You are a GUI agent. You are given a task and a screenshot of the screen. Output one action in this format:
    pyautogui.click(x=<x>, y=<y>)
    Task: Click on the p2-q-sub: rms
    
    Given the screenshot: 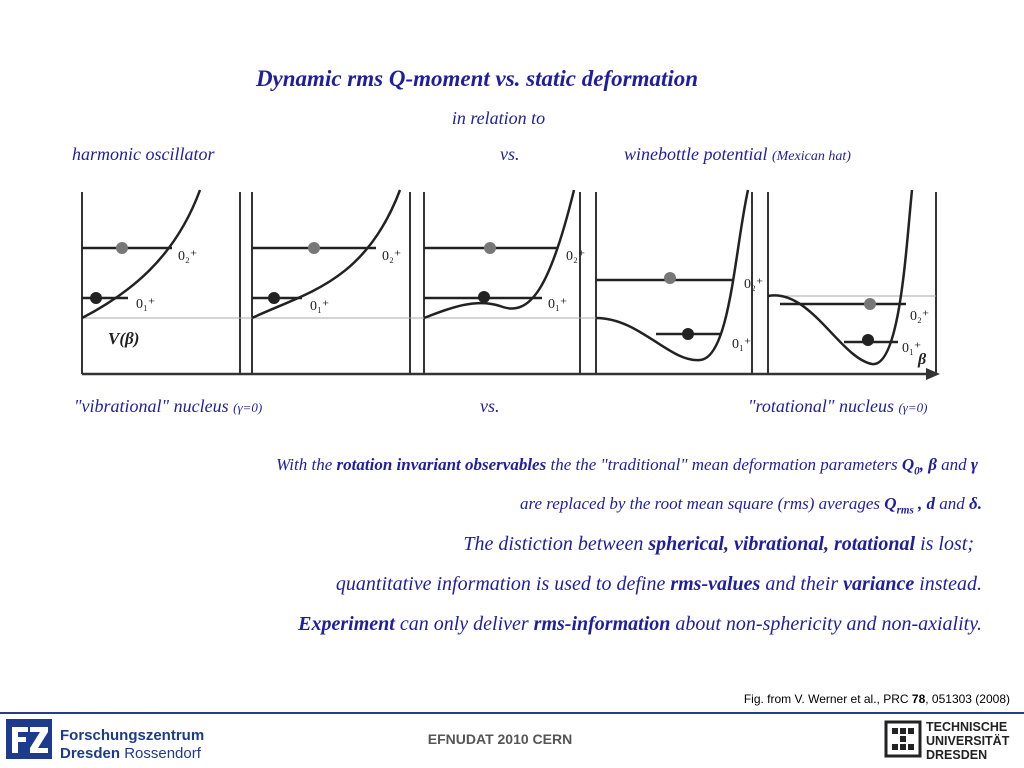 What is the action you would take?
    pyautogui.click(x=905, y=510)
    